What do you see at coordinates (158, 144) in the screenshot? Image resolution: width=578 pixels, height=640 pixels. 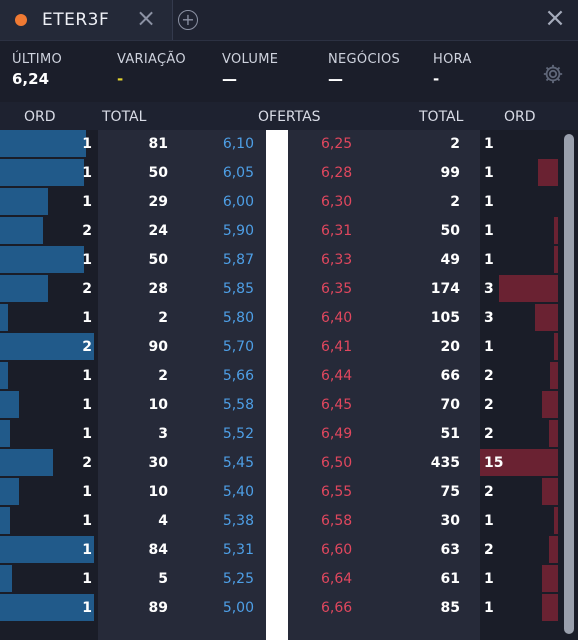 I see `bid-total-cell: 81` at bounding box center [158, 144].